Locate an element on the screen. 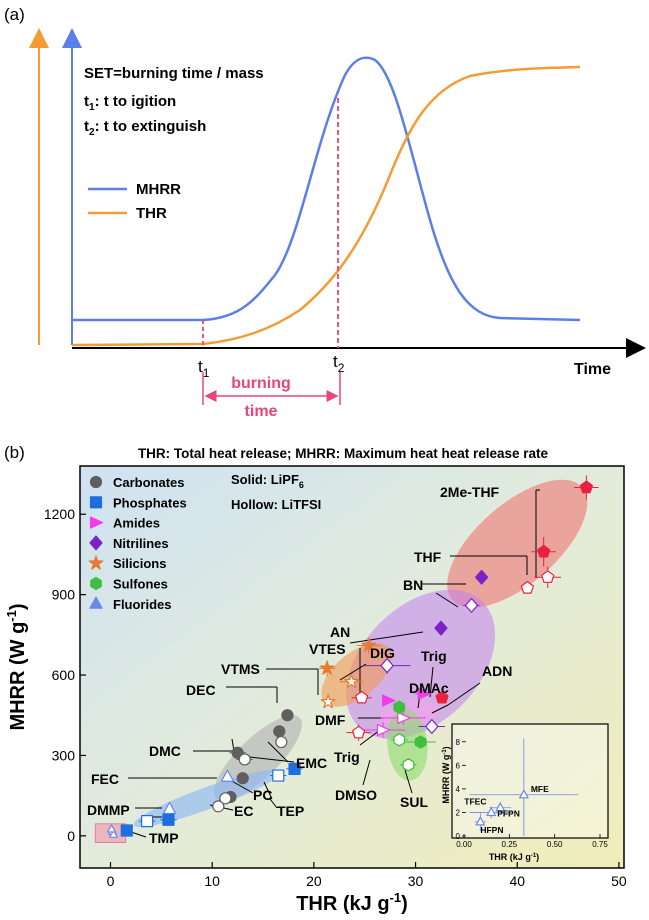  ellipse-silicions is located at coordinates (356, 675).